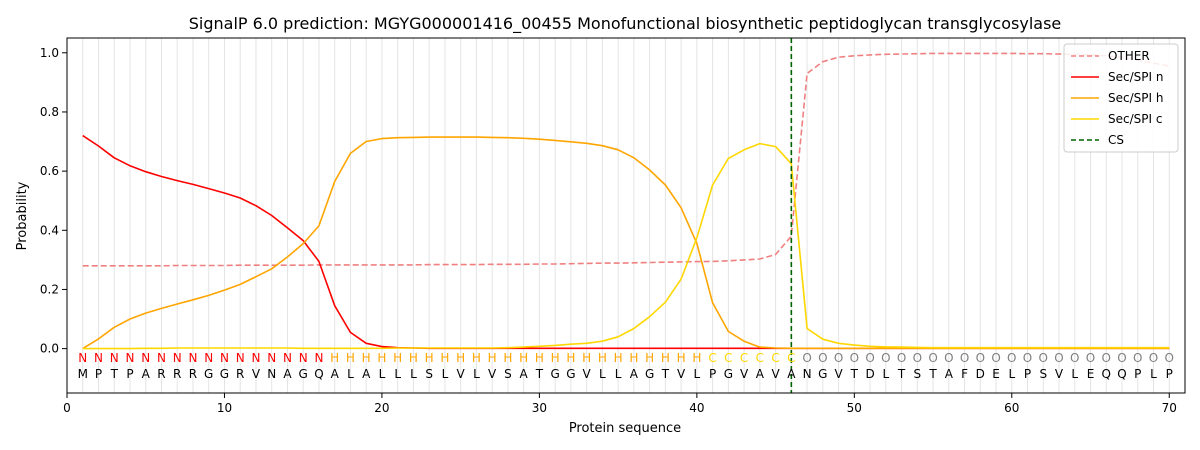  Describe the element at coordinates (67, 408) in the screenshot. I see `x-tick-label: 0` at that location.